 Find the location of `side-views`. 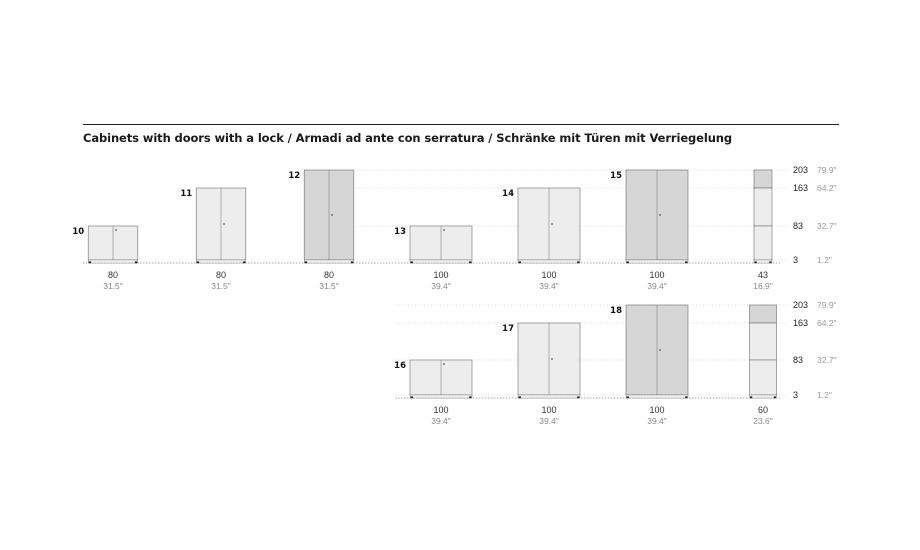

side-views is located at coordinates (763, 284).